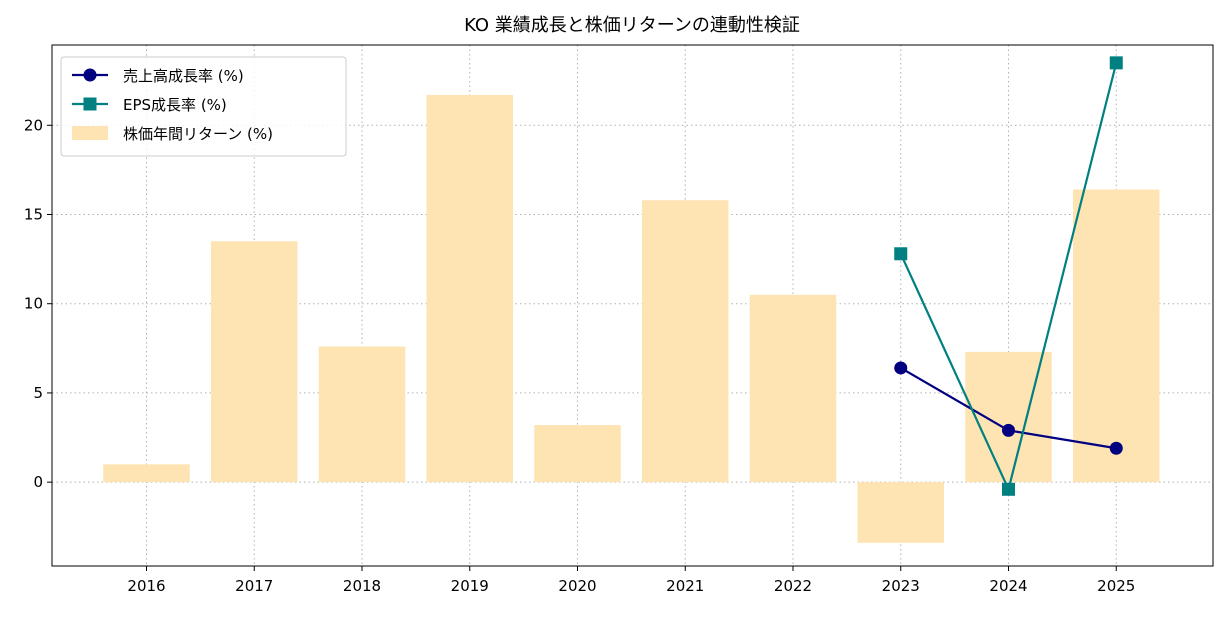  I want to click on bar-2017, so click(254, 362).